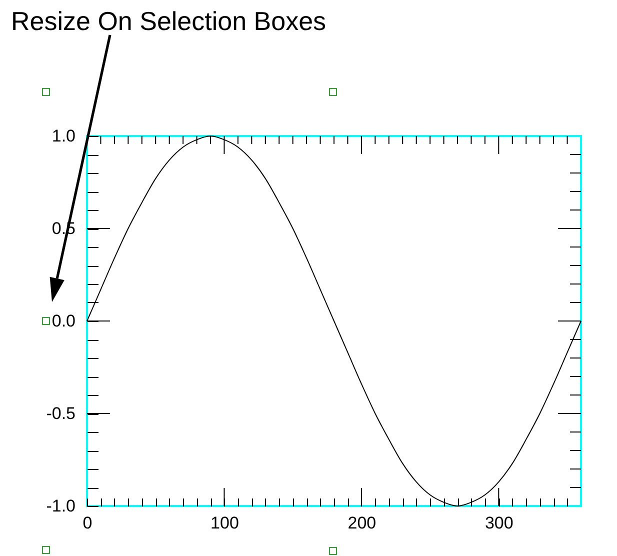 The image size is (617, 556). I want to click on text: Resize On Selection Boxes, so click(168, 21).